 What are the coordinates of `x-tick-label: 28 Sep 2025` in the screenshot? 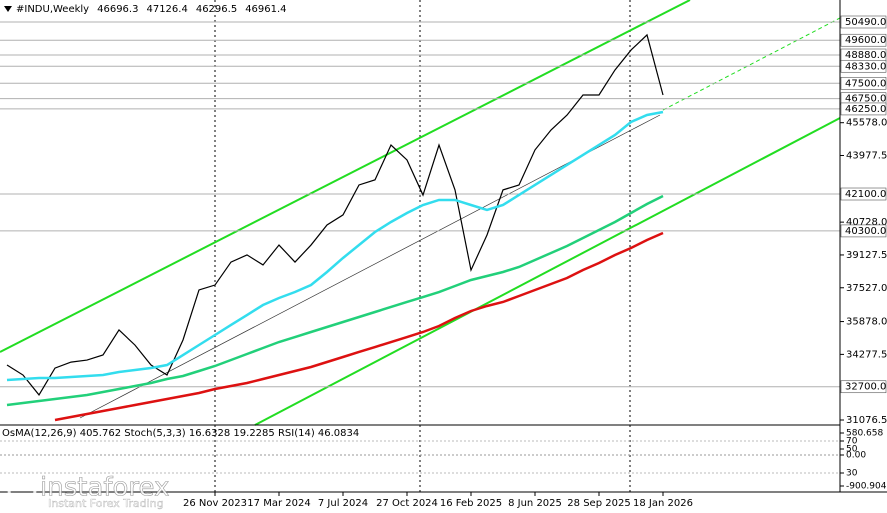 It's located at (598, 503).